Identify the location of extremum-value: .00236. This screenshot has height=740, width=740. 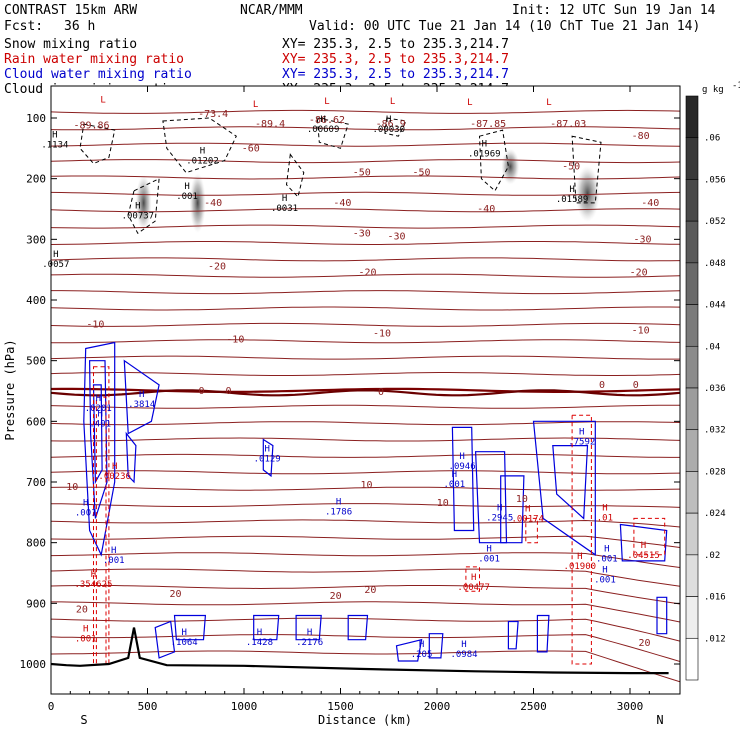
(114, 477).